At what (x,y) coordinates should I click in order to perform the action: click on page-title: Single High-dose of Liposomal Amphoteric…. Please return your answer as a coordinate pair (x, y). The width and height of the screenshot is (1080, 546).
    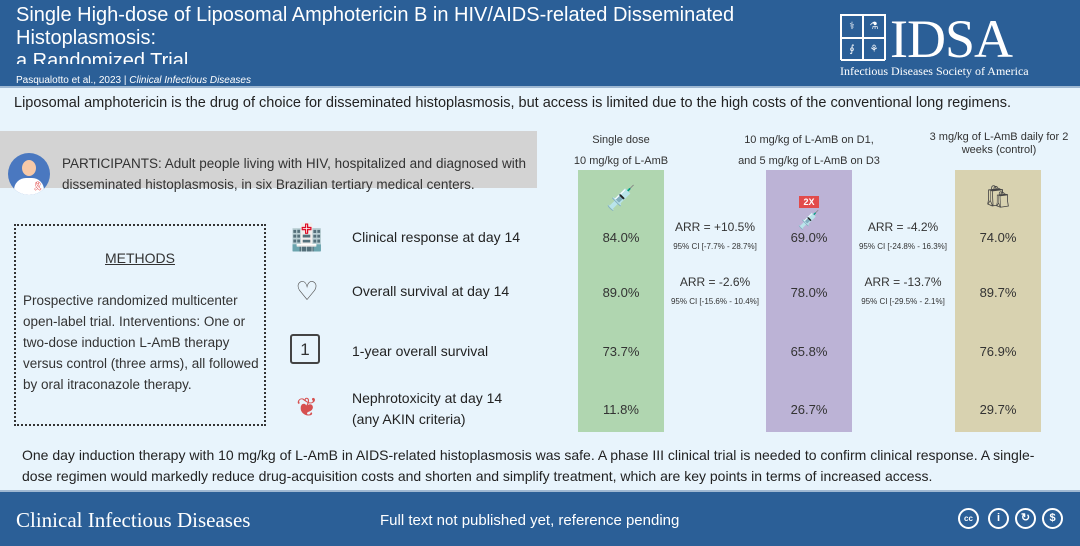
    Looking at the image, I should click on (396, 34).